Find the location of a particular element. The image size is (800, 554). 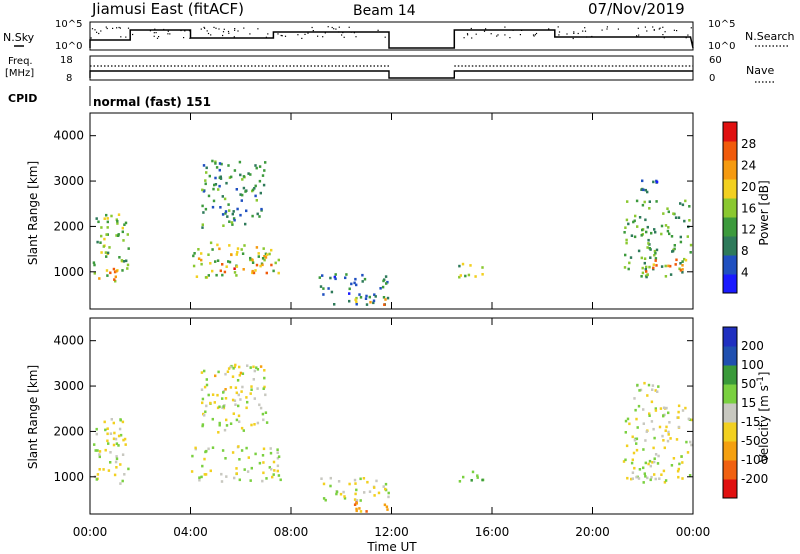

power-colorbar-segment is located at coordinates (730, 151).